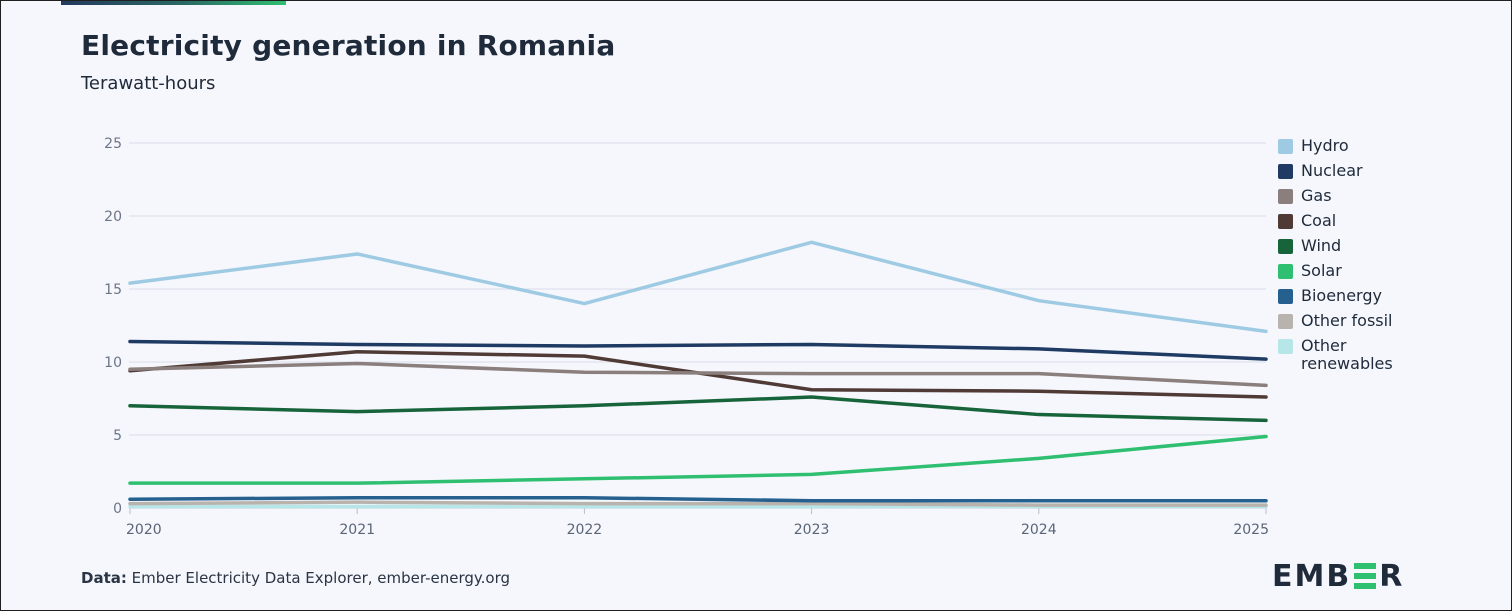 The image size is (1512, 611). Describe the element at coordinates (698, 409) in the screenshot. I see `series-line-wind` at that location.